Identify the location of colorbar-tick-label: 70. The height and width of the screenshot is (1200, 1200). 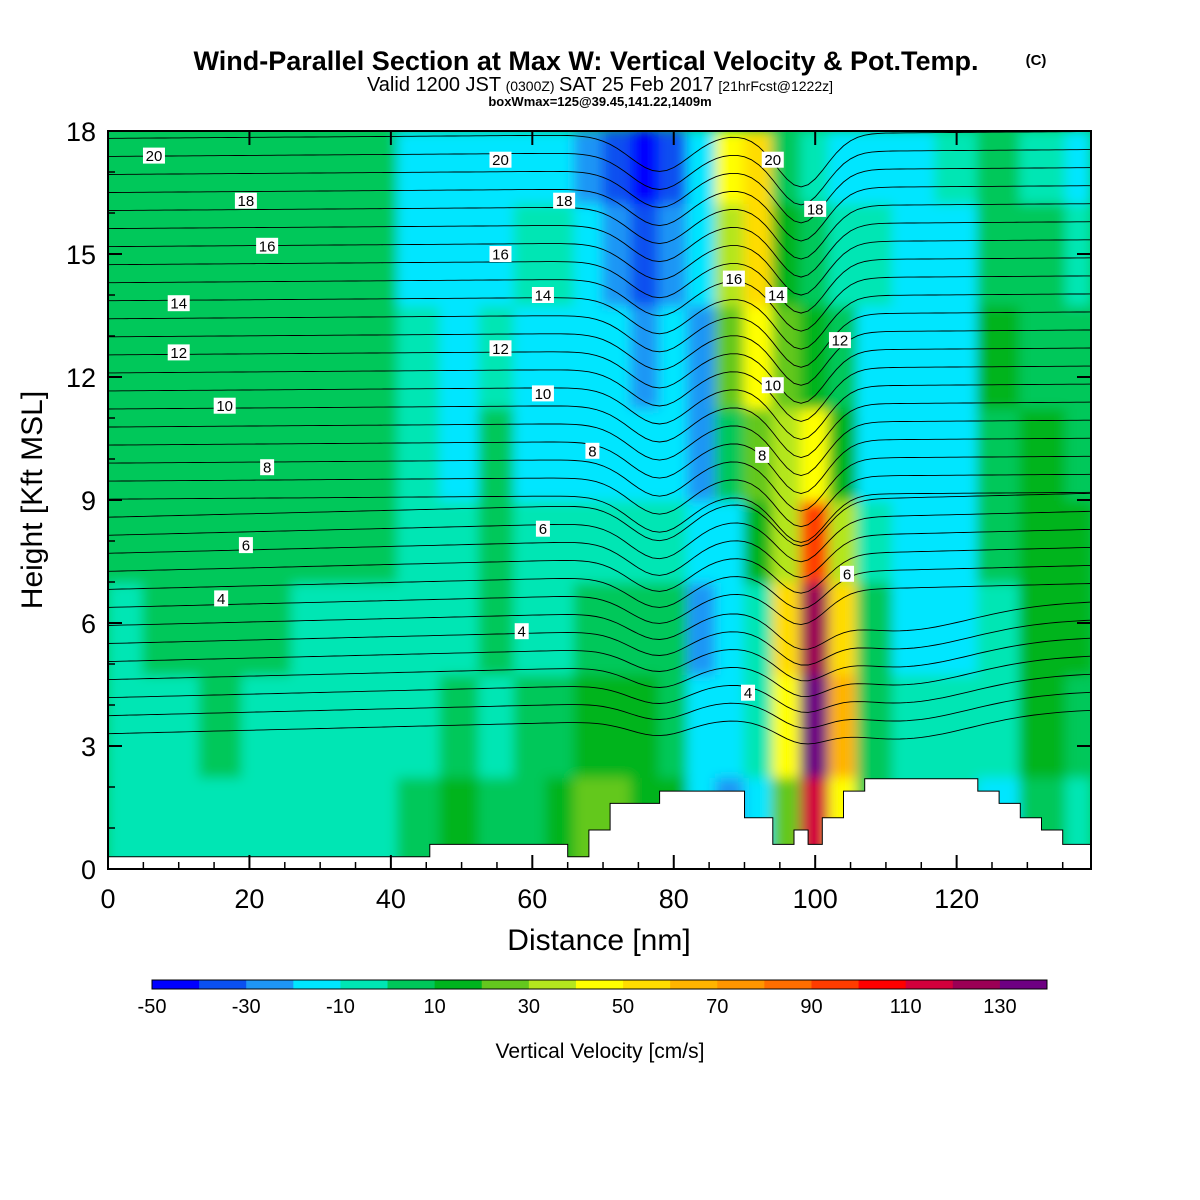
(717, 1007).